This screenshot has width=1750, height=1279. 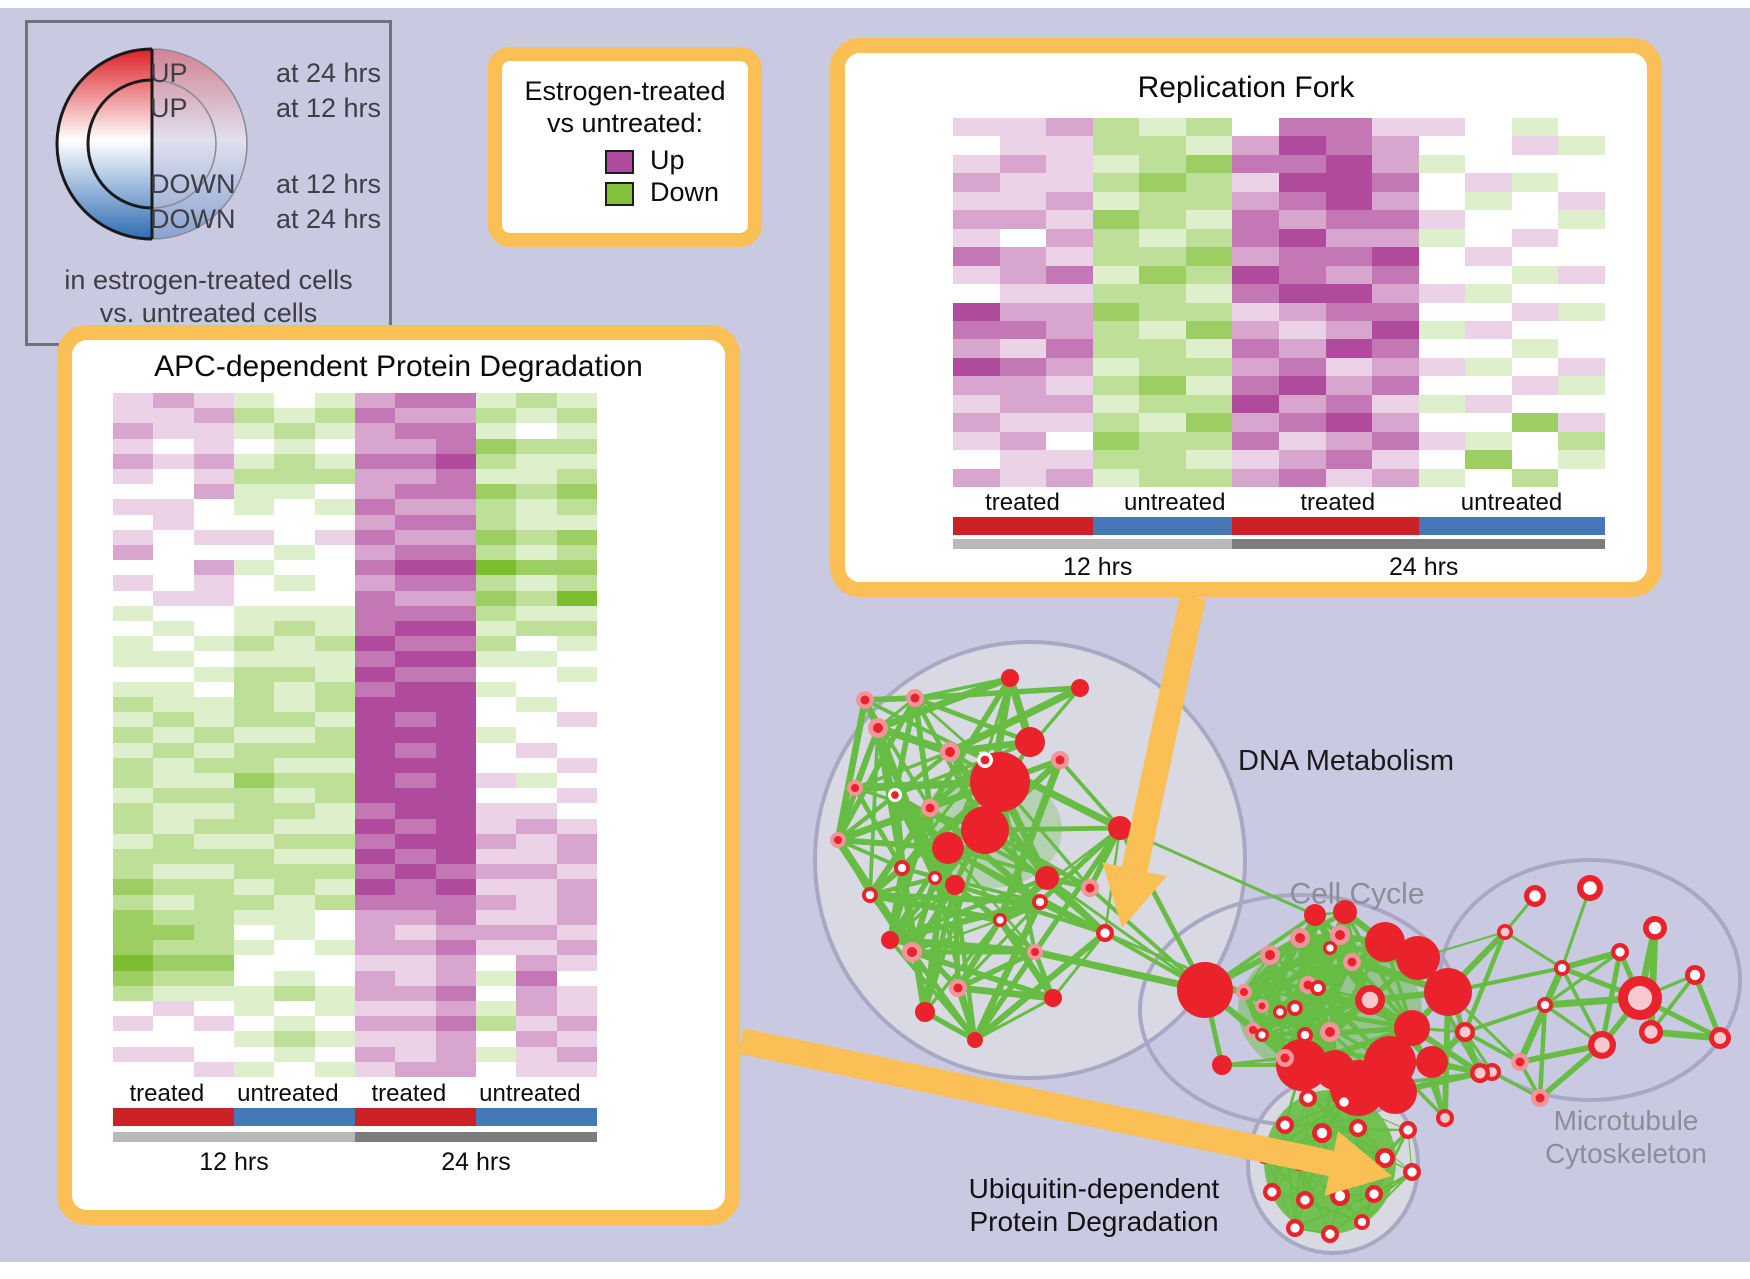 I want to click on microtubule-label: Microtubule Cytoskeleton, so click(x=1626, y=1137).